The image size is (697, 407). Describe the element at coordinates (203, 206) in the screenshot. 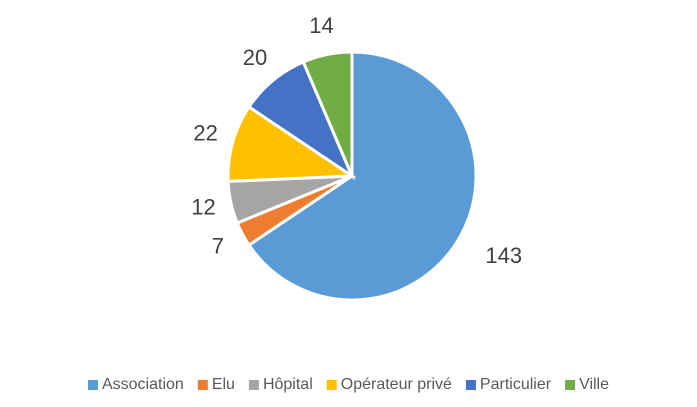

I see `data-label: 12` at that location.